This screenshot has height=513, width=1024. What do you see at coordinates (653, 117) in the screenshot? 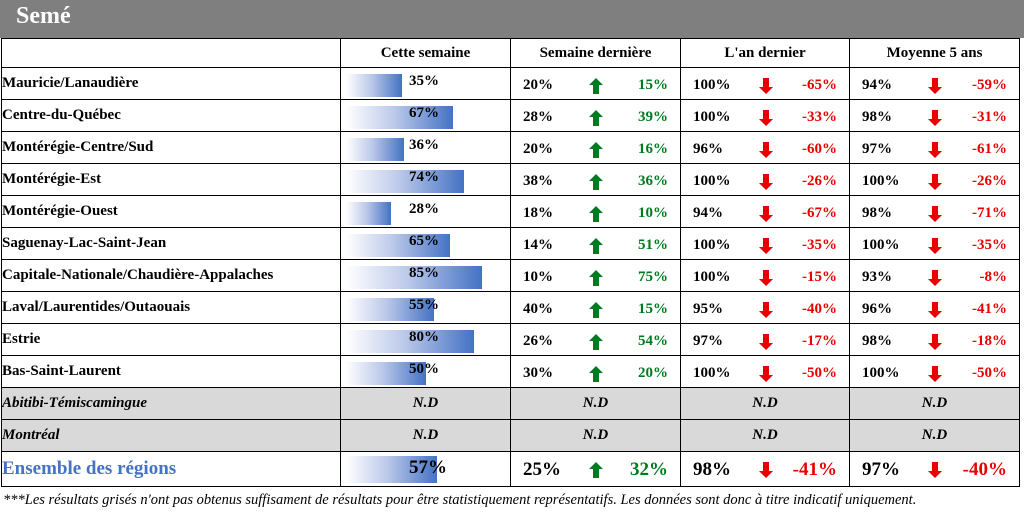
I see `last-week-change: 39%` at bounding box center [653, 117].